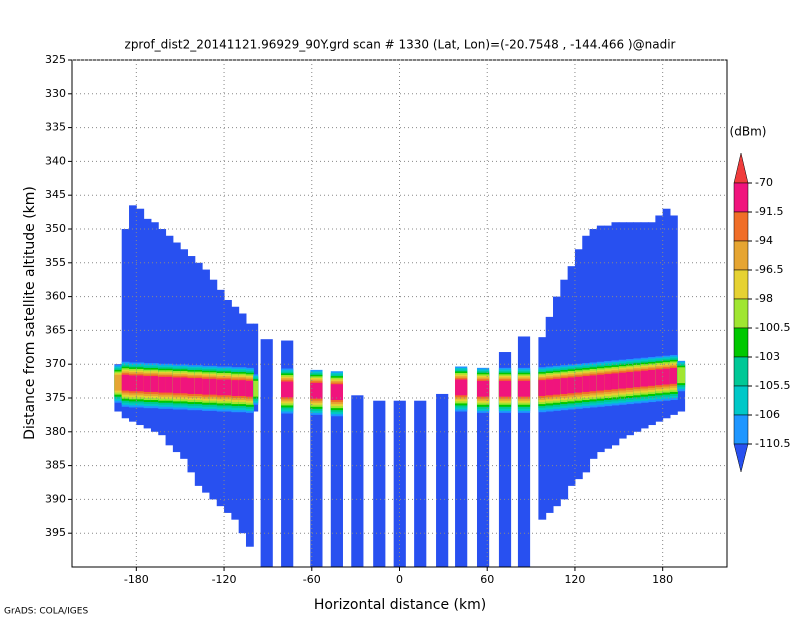  Describe the element at coordinates (312, 579) in the screenshot. I see `x-tick-label: -60` at that location.